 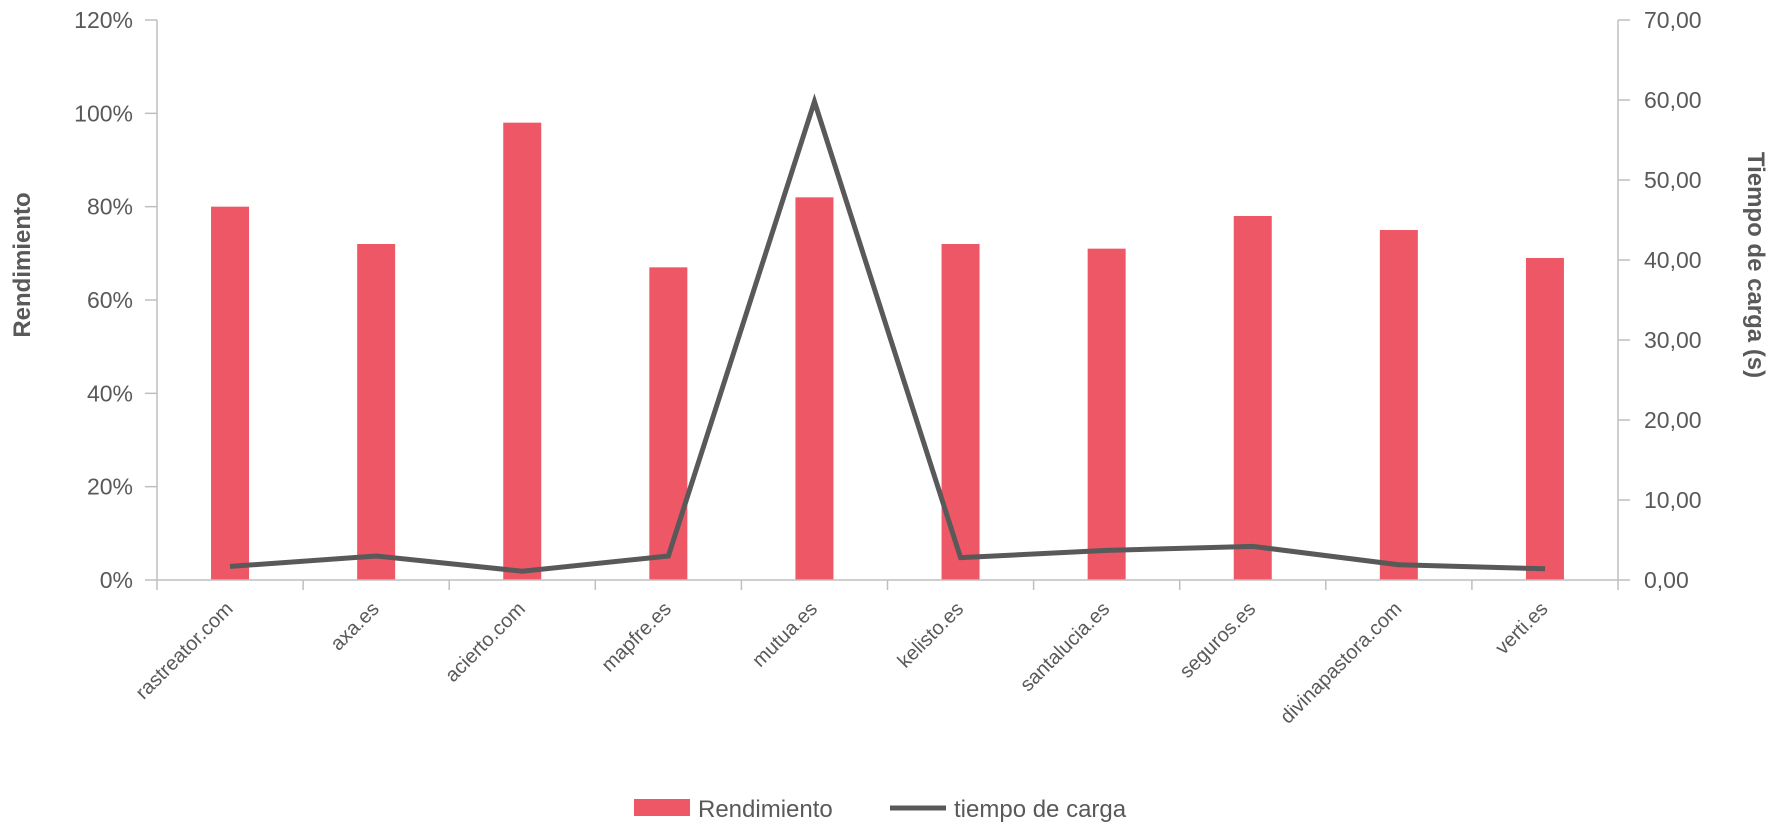 I want to click on x-tick-label: kelisto.es, so click(x=931, y=635).